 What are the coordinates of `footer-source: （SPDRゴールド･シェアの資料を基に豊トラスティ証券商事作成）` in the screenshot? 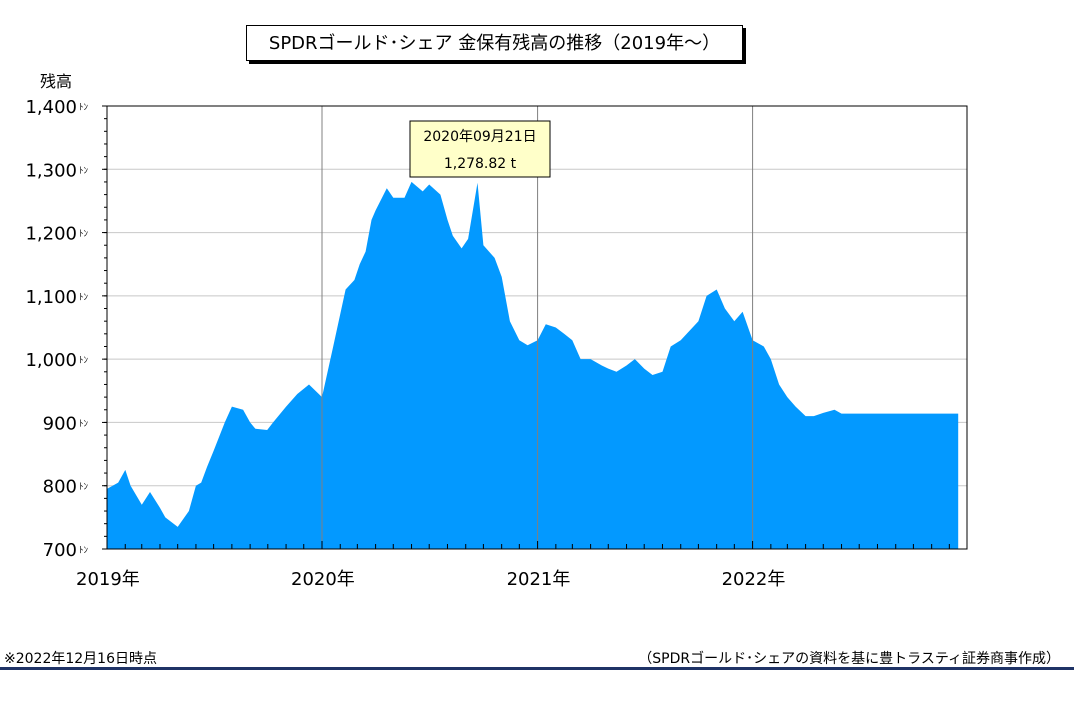 It's located at (849, 659).